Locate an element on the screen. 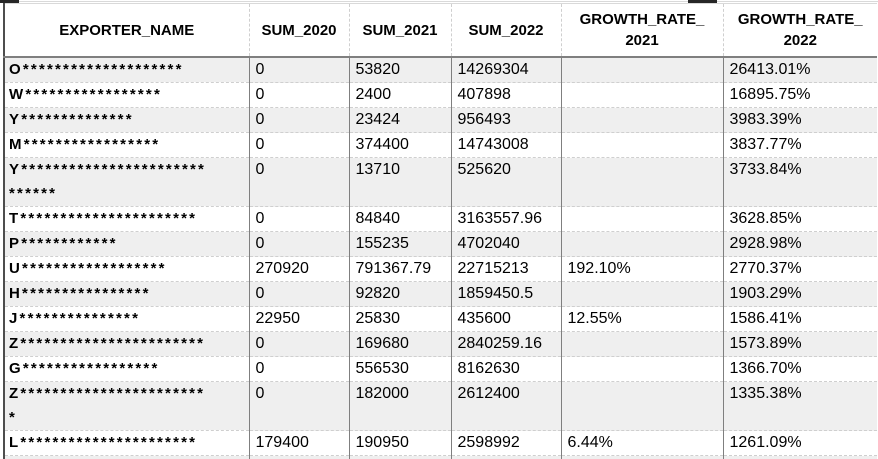 This screenshot has height=459, width=878. sum-2020-cell: 179400 is located at coordinates (299, 443).